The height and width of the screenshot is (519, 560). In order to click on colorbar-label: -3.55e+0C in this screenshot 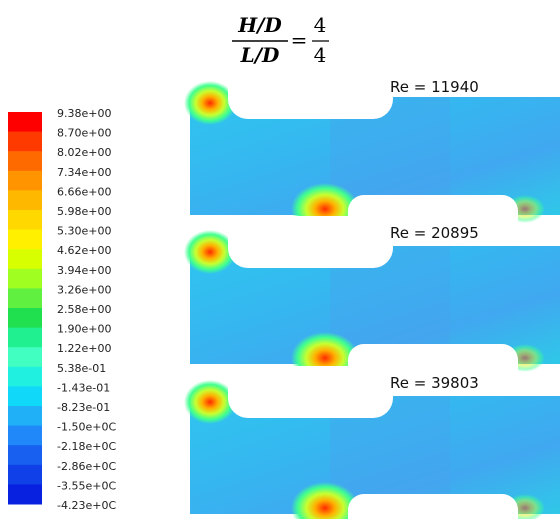, I will do `click(86, 485)`.